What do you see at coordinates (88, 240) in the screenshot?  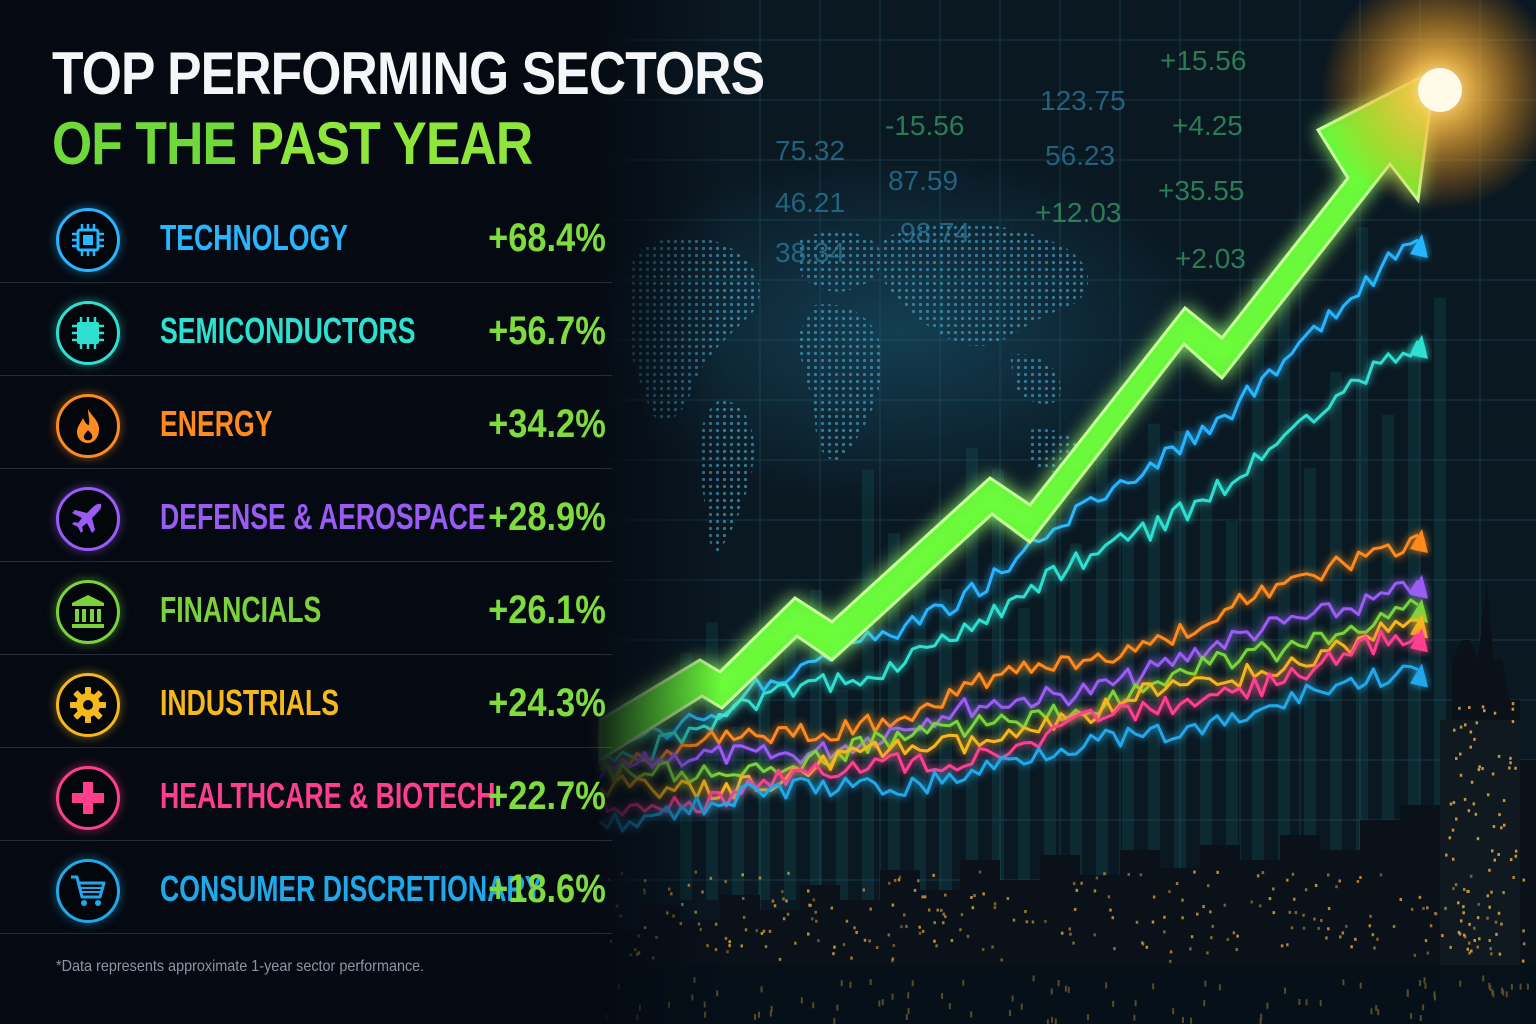 I see `chip-icon` at bounding box center [88, 240].